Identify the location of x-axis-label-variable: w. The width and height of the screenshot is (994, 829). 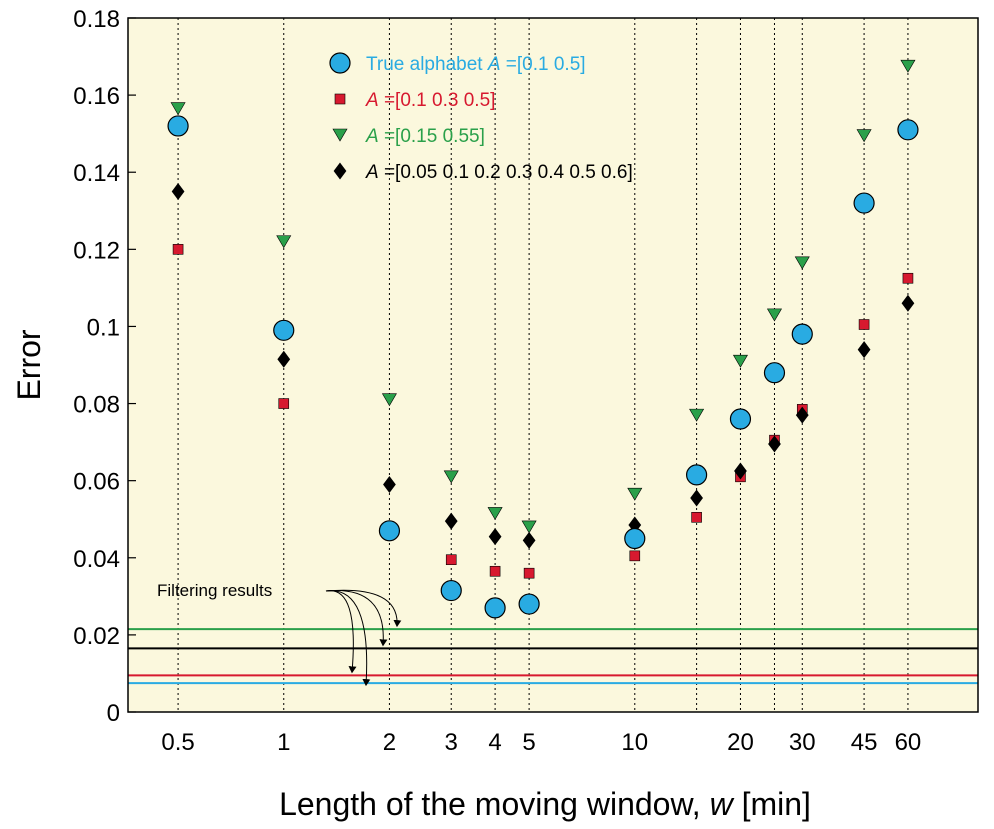
(722, 804).